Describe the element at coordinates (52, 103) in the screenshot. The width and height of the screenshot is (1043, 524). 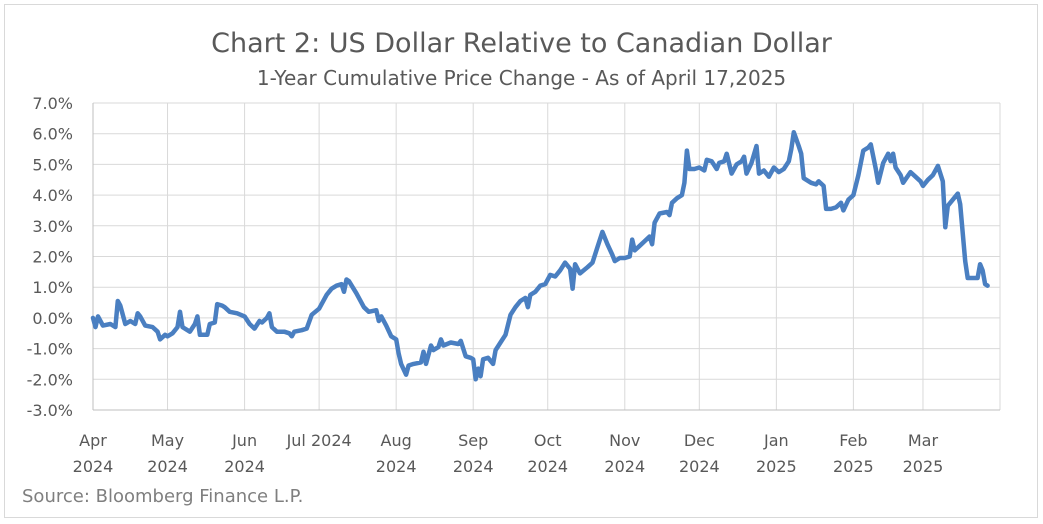
I see `y-tick-label: 7.0%` at that location.